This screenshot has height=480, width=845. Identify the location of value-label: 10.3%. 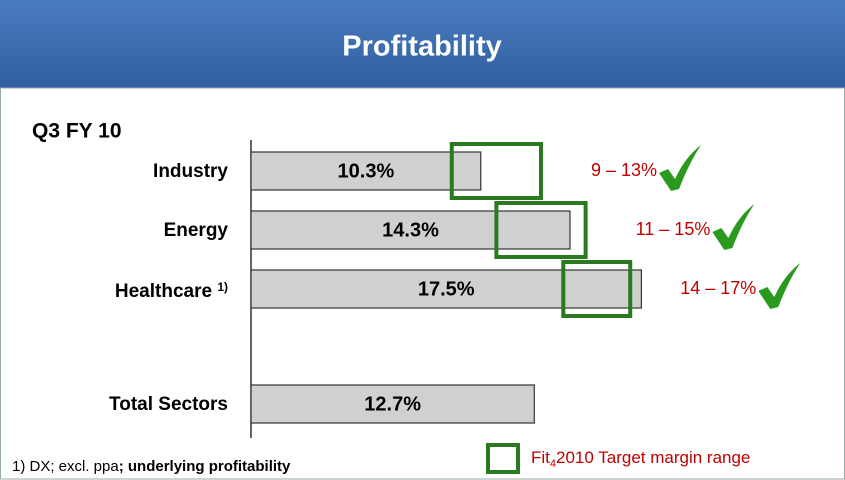
(366, 171).